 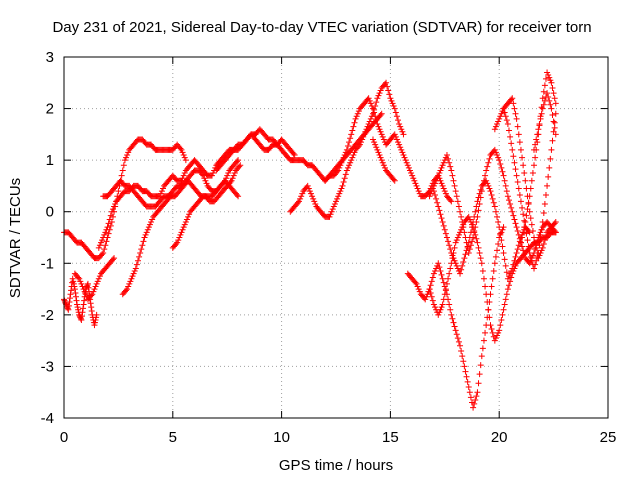 What do you see at coordinates (50, 57) in the screenshot?
I see `y-tick-label: 3` at bounding box center [50, 57].